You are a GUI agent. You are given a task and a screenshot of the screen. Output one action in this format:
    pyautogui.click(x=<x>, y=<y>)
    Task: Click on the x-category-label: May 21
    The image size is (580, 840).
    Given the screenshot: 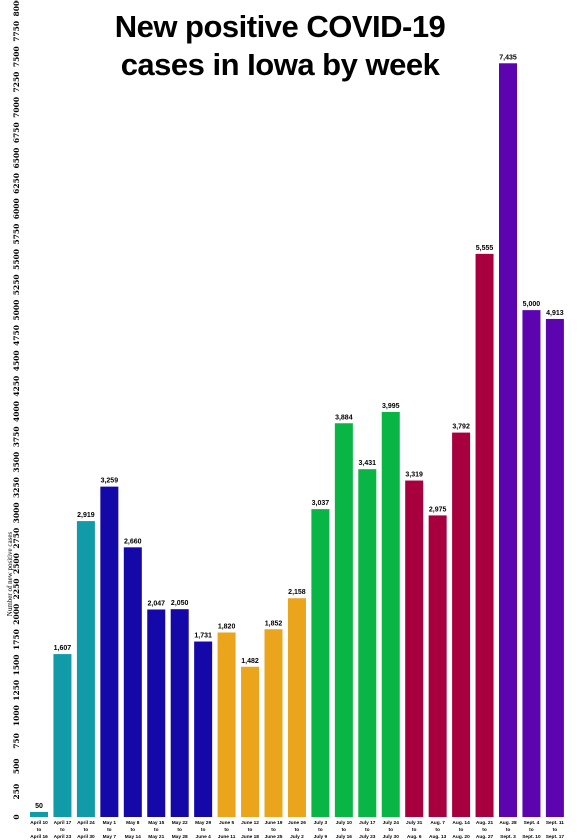 What is the action you would take?
    pyautogui.click(x=156, y=837)
    